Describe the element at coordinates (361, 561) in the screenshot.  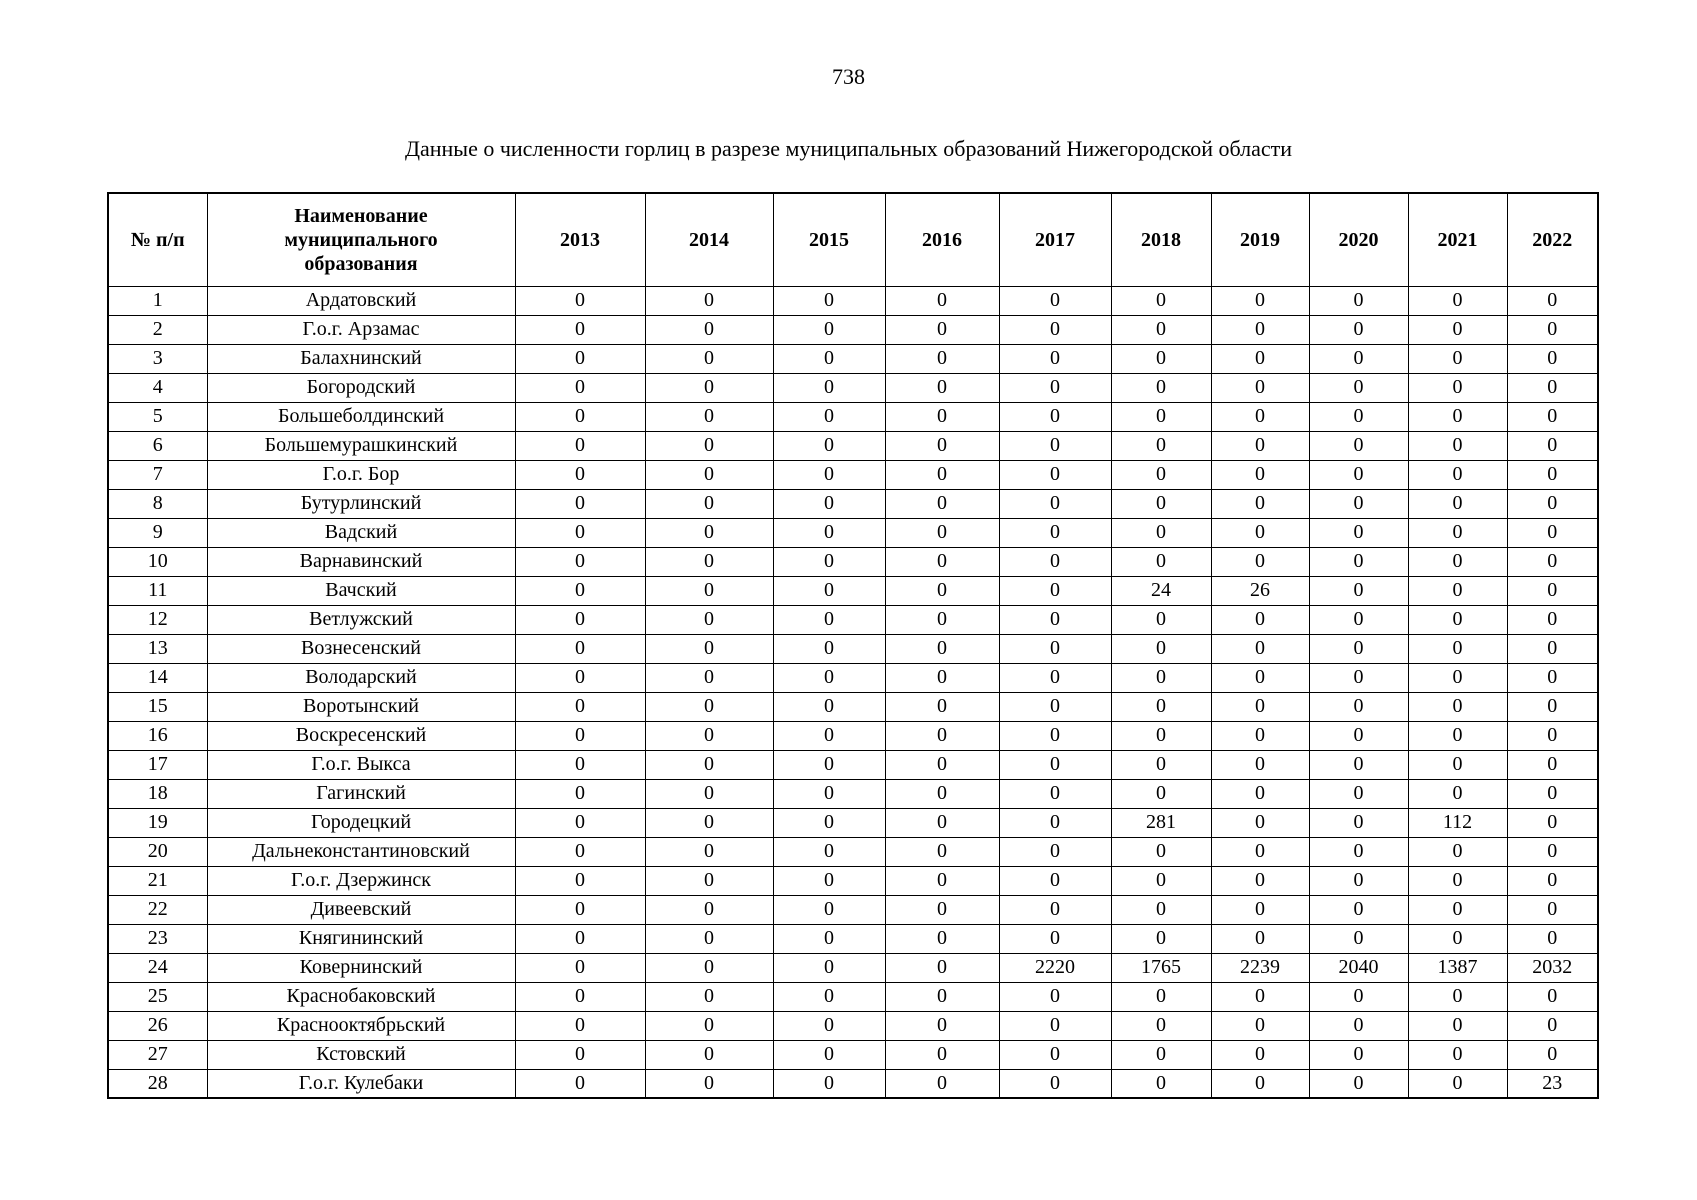
I see `cell-municipality-name: Варнавинский` at that location.